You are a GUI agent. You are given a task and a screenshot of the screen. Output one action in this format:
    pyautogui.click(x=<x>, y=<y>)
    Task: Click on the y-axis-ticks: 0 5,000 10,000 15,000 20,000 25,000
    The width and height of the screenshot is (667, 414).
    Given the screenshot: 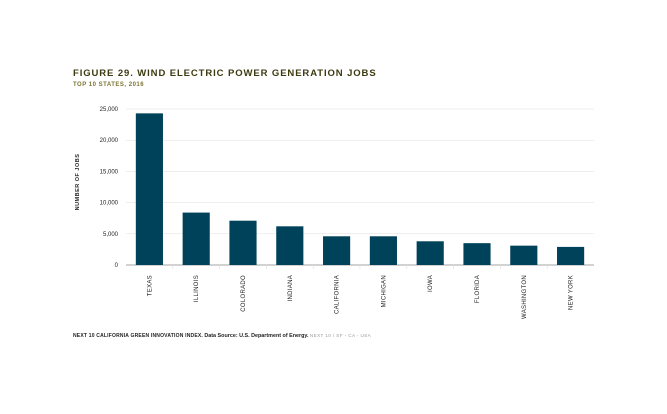 What is the action you would take?
    pyautogui.click(x=109, y=188)
    